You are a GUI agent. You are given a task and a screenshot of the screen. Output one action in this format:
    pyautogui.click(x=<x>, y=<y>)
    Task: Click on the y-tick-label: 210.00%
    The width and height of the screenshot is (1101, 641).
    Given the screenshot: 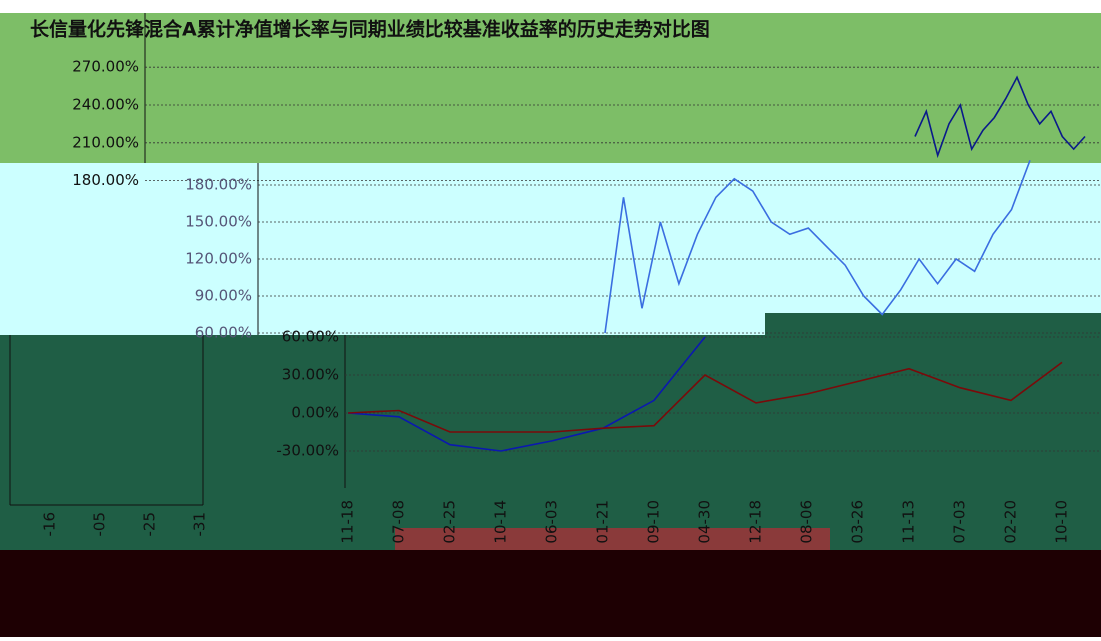 What is the action you would take?
    pyautogui.click(x=105, y=142)
    